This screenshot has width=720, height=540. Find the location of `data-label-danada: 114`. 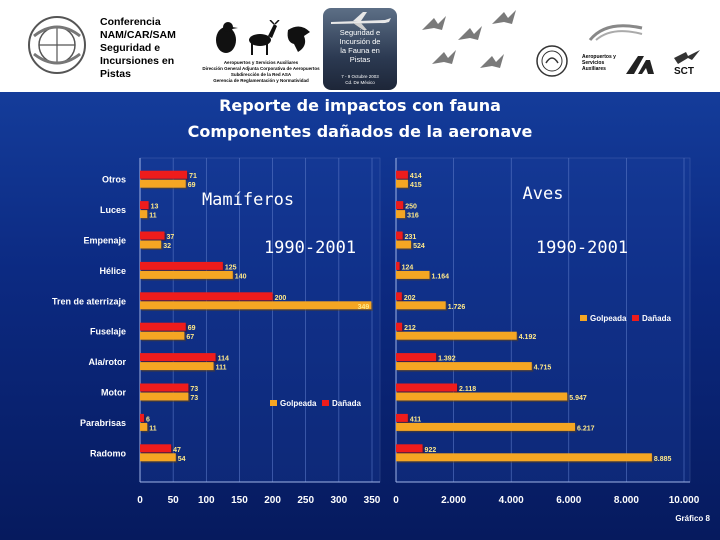

data-label-danada: 114 is located at coordinates (223, 359).